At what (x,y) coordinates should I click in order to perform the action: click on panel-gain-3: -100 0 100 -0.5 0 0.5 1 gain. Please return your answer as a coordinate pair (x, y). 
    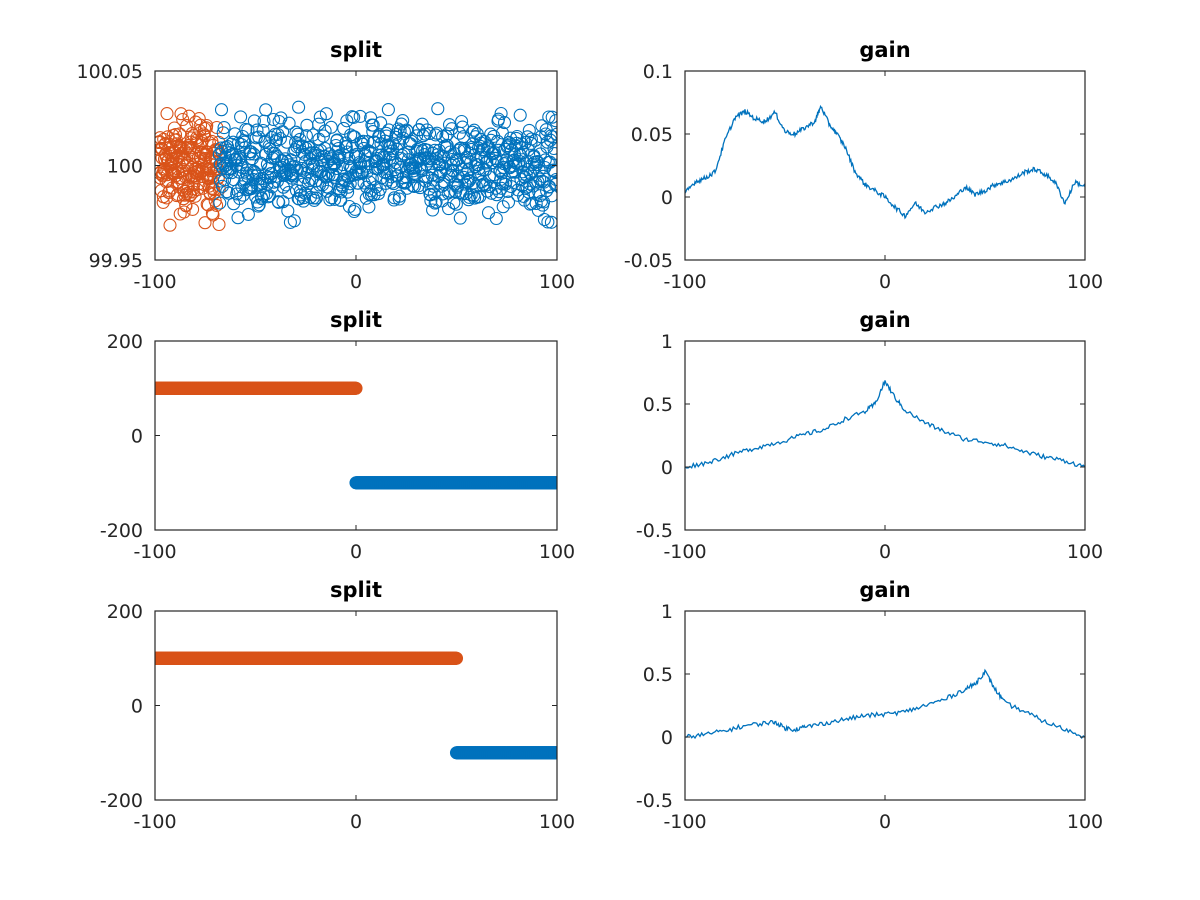
    Looking at the image, I should click on (869, 705).